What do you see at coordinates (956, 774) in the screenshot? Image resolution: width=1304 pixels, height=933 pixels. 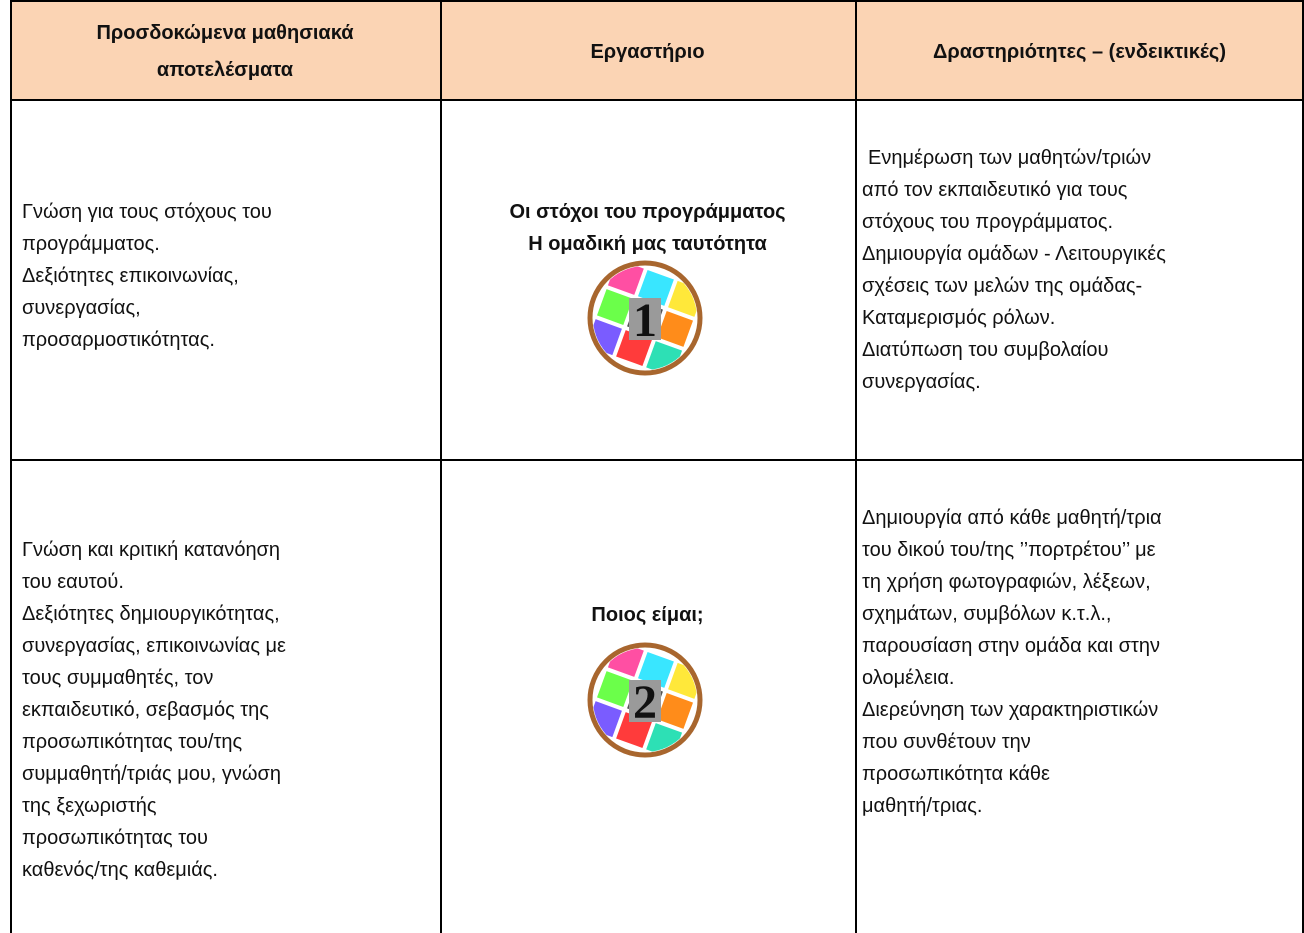 I see `activity-text: προσωπικότητα κάθε` at bounding box center [956, 774].